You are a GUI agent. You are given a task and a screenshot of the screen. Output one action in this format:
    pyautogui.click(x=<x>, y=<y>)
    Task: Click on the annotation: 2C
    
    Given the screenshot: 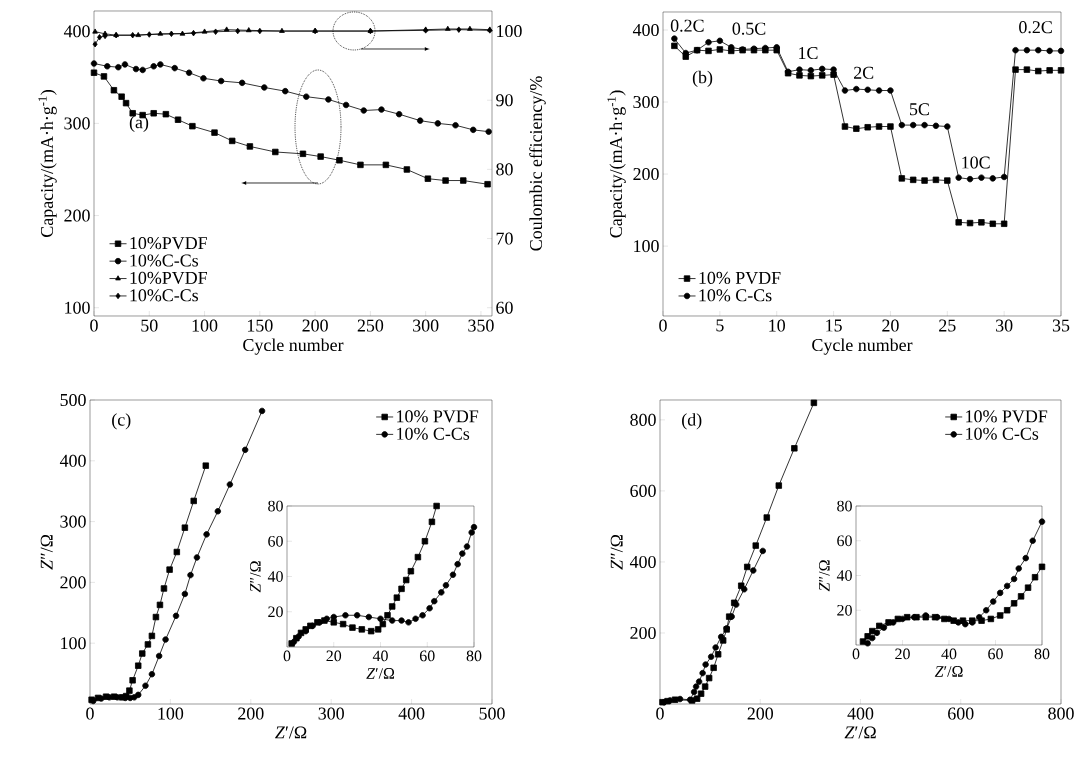 What is the action you would take?
    pyautogui.click(x=864, y=72)
    